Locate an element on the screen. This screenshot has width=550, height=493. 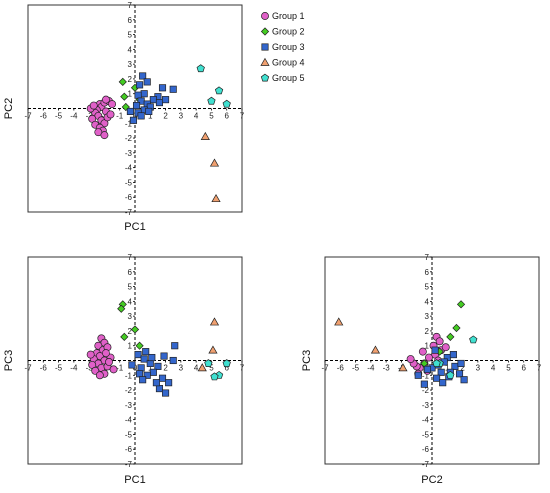
legend-label: Group 2 is located at coordinates (288, 32).